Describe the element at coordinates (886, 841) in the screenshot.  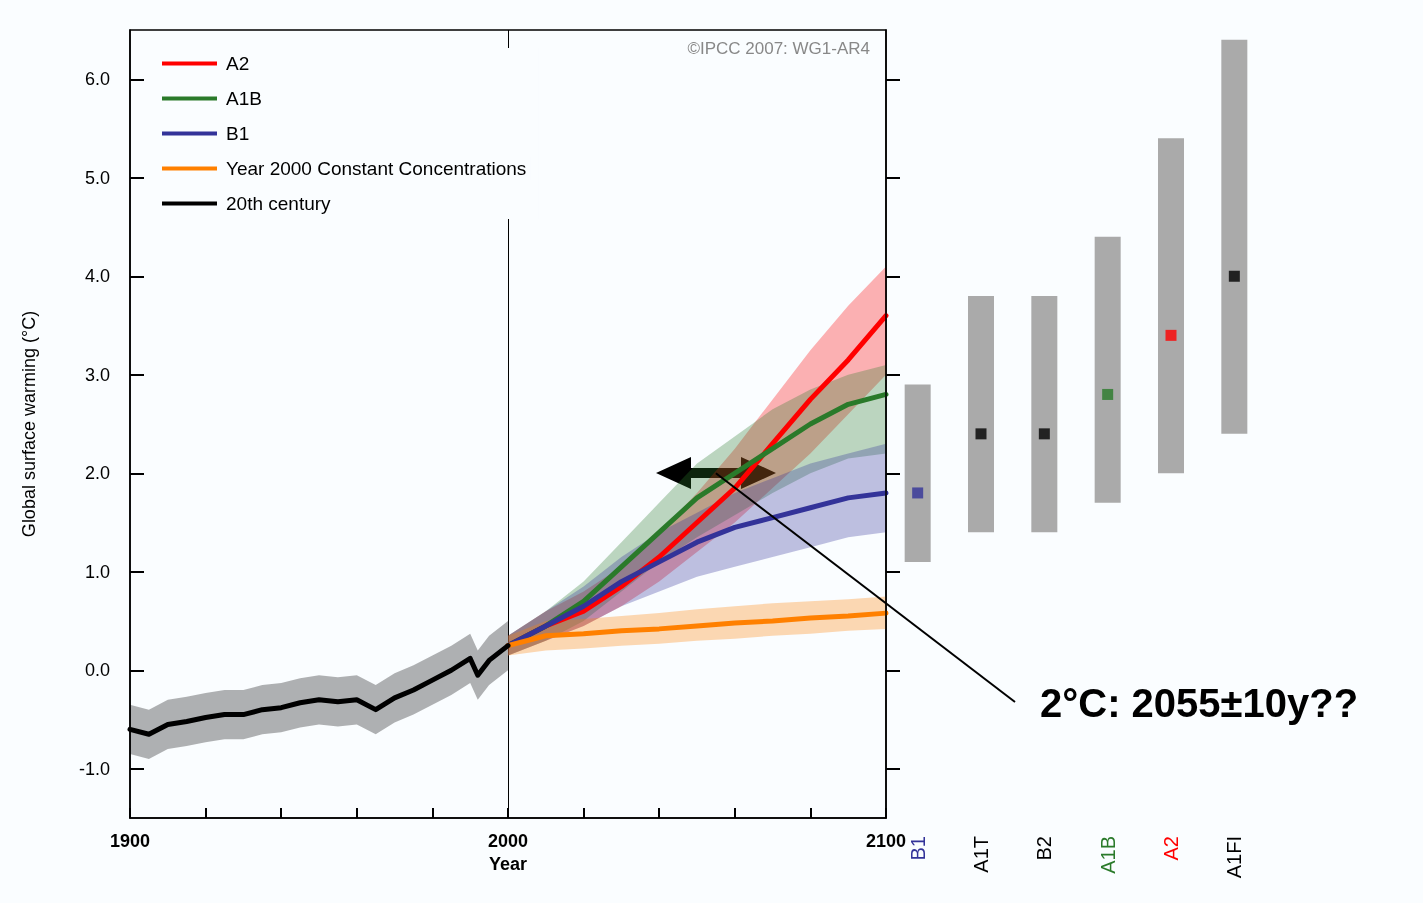
I see `x-tick-label: 2100` at that location.